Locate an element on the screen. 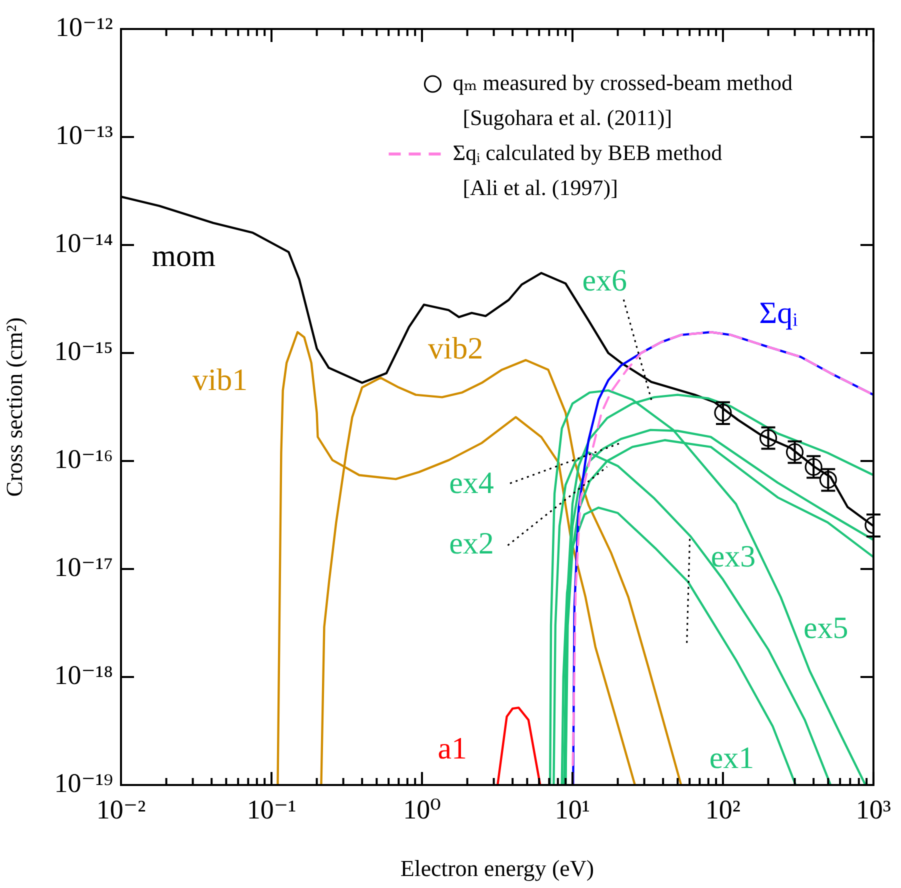 Image resolution: width=901 pixels, height=888 pixels. legend-label: Σqᵢ calculated by BEB method [Ali et al. (1997)] is located at coordinates (587, 170).